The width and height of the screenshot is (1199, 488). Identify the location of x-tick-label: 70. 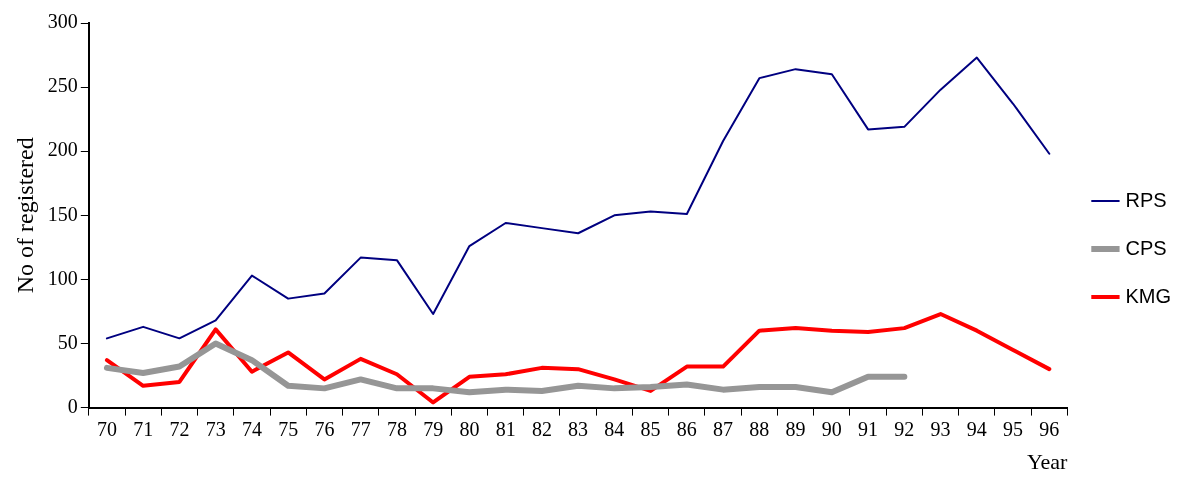
(106, 428).